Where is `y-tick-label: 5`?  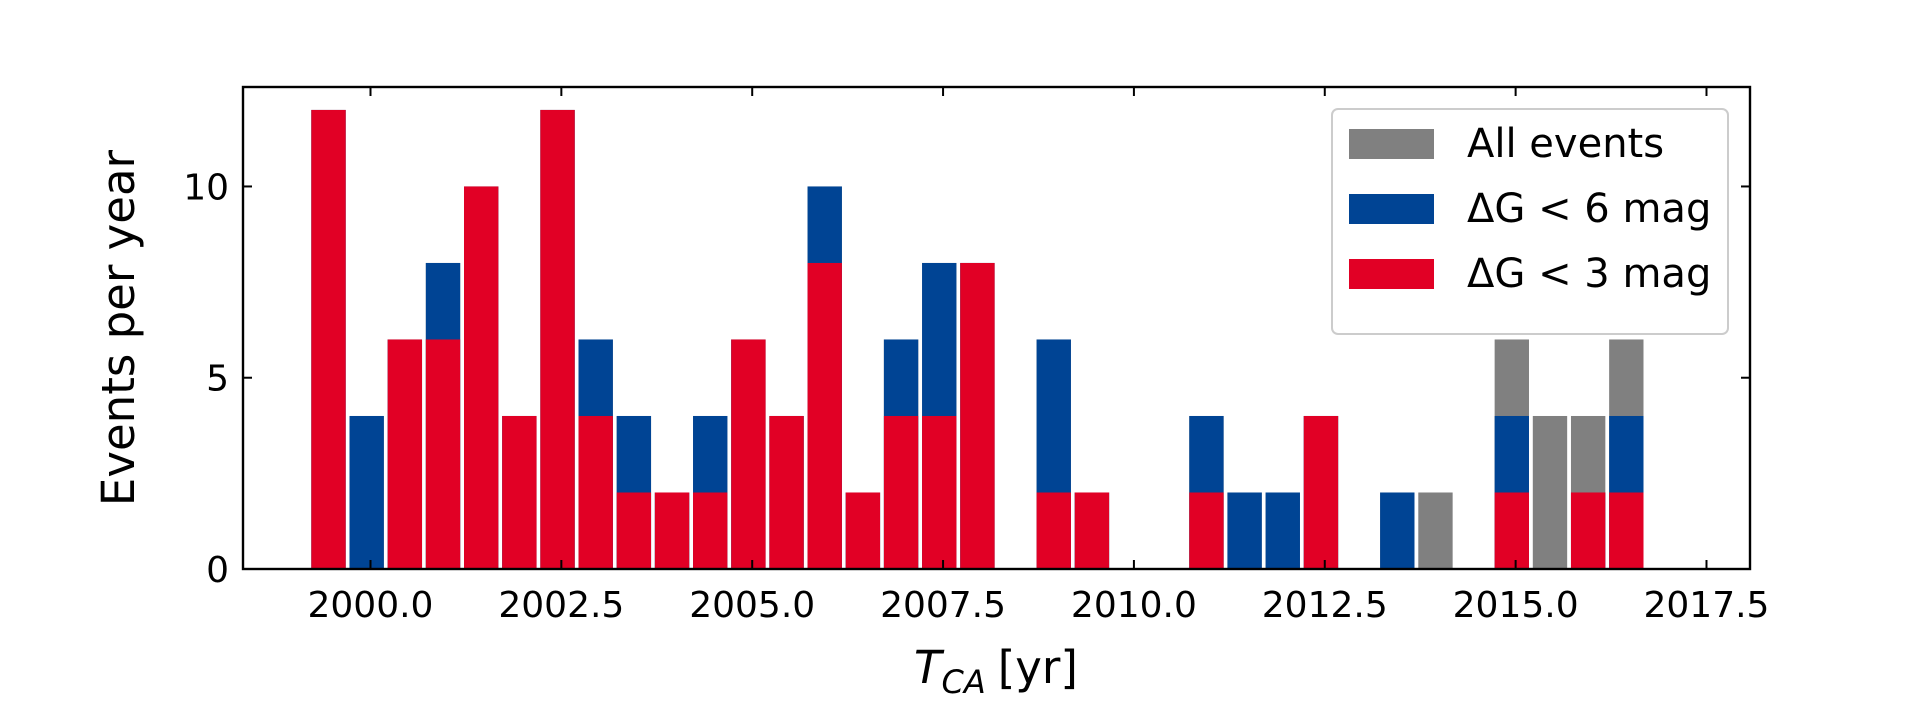 y-tick-label: 5 is located at coordinates (217, 379).